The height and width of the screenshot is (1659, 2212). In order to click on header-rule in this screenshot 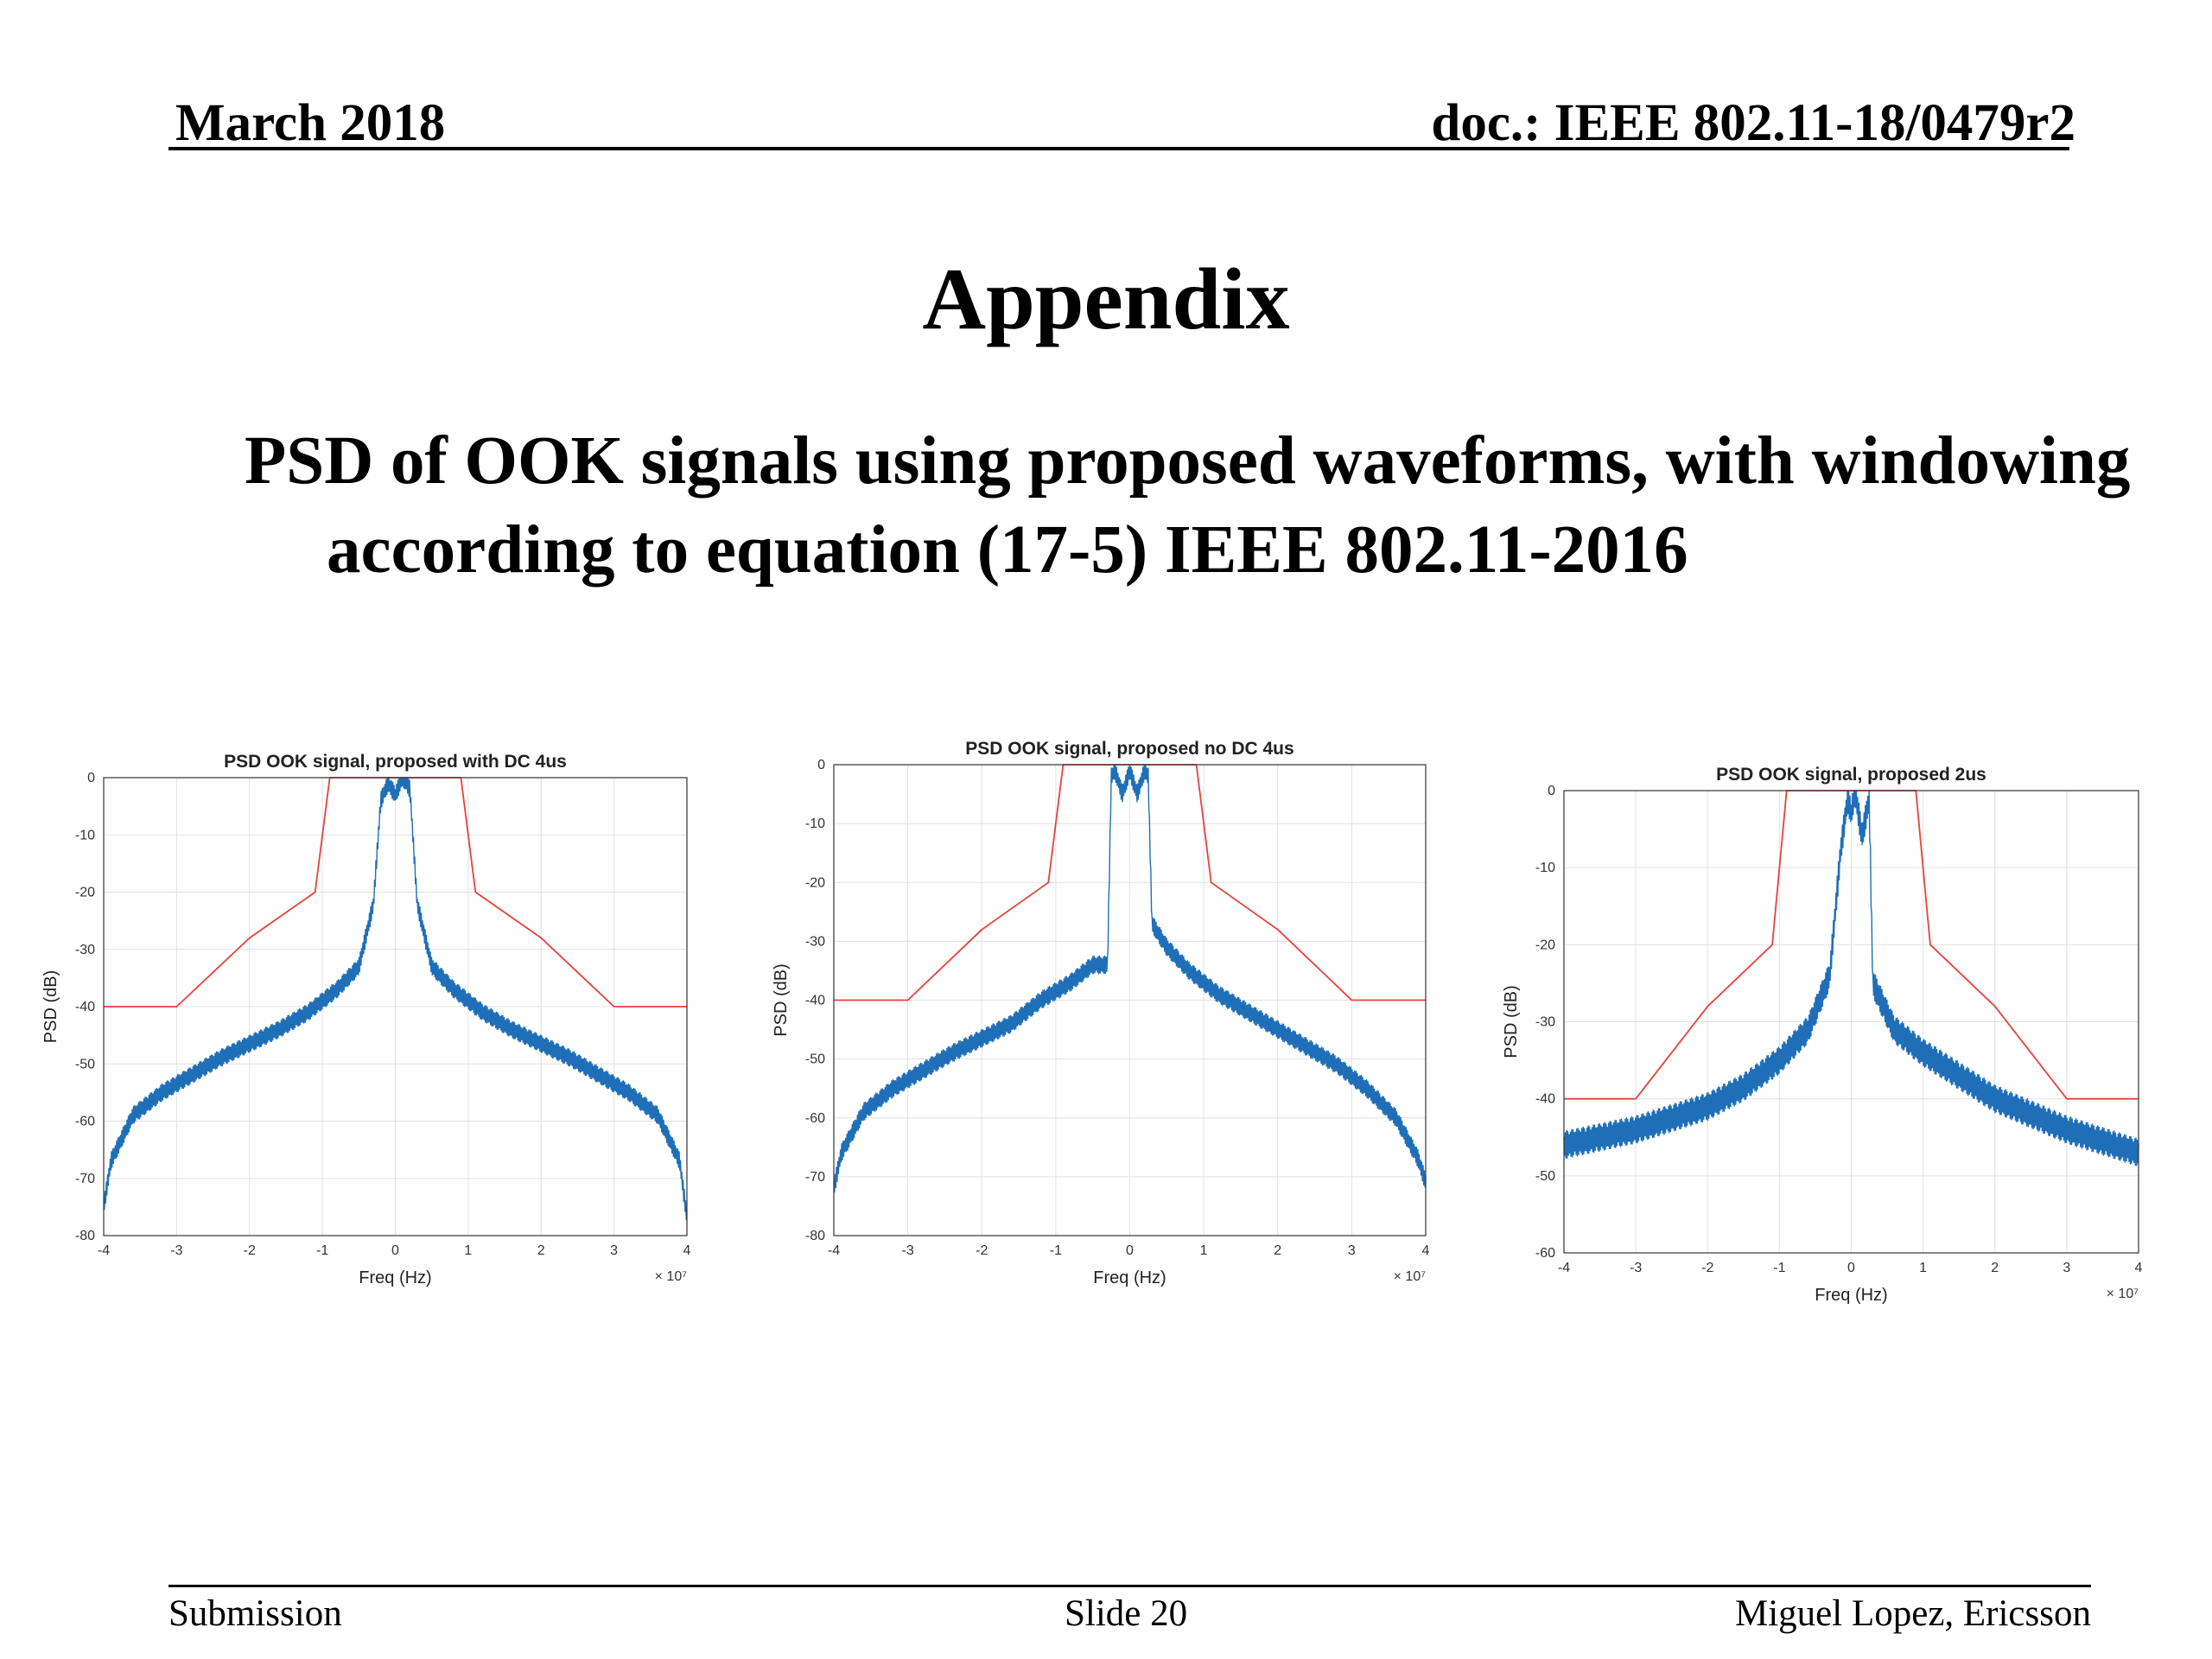, I will do `click(1118, 148)`.